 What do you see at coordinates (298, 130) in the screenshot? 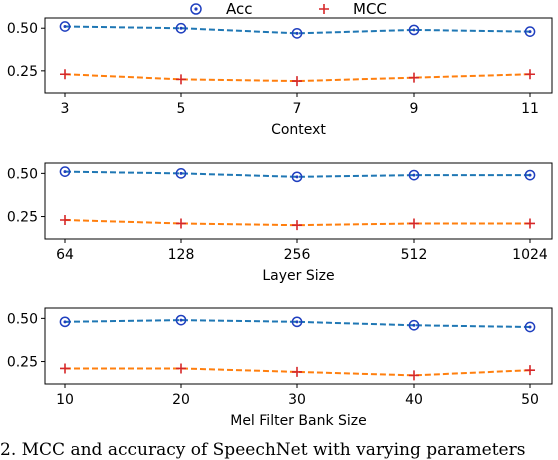
I see `x-axis-label: Context` at bounding box center [298, 130].